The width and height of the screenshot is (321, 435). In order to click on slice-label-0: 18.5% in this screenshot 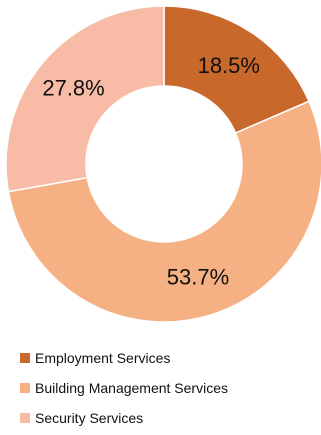, I will do `click(229, 65)`.